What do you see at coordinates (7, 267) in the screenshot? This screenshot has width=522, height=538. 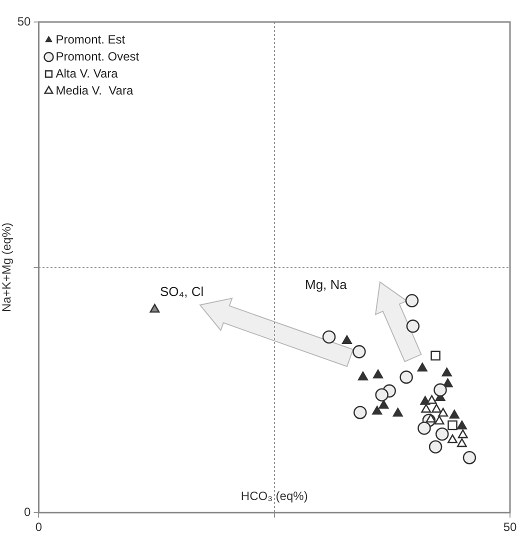 I see `y-axis-title: Na+K+Mg (eq%)` at bounding box center [7, 267].